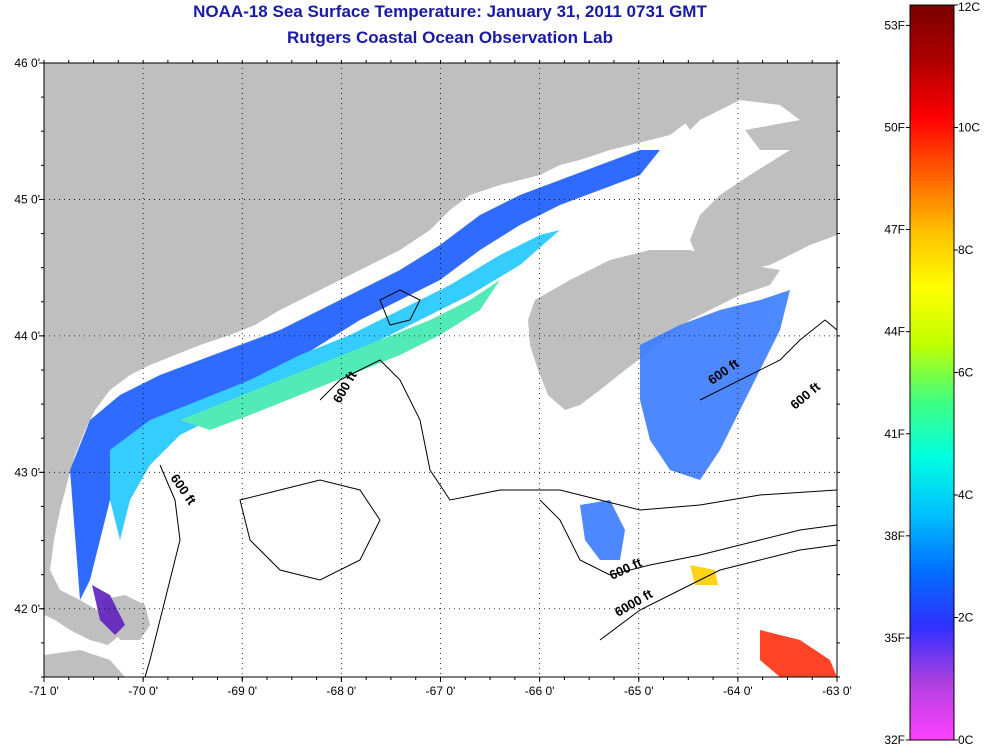 This screenshot has width=984, height=754. What do you see at coordinates (894, 230) in the screenshot?
I see `colorbar-f-label: 47F` at bounding box center [894, 230].